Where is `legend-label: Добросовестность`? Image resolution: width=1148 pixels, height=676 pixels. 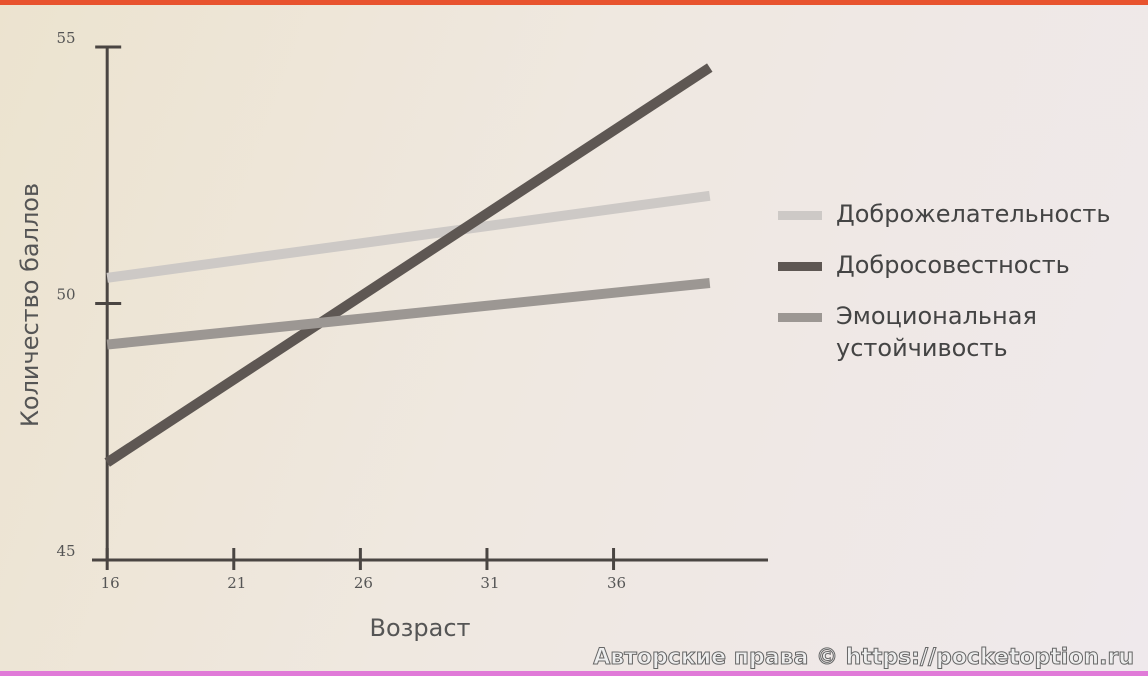 legend-label: Добросовестность is located at coordinates (953, 265).